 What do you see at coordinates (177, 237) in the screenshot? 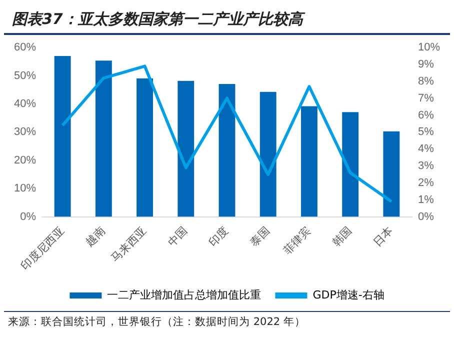
I see `x-tick-label: 中国` at bounding box center [177, 237].